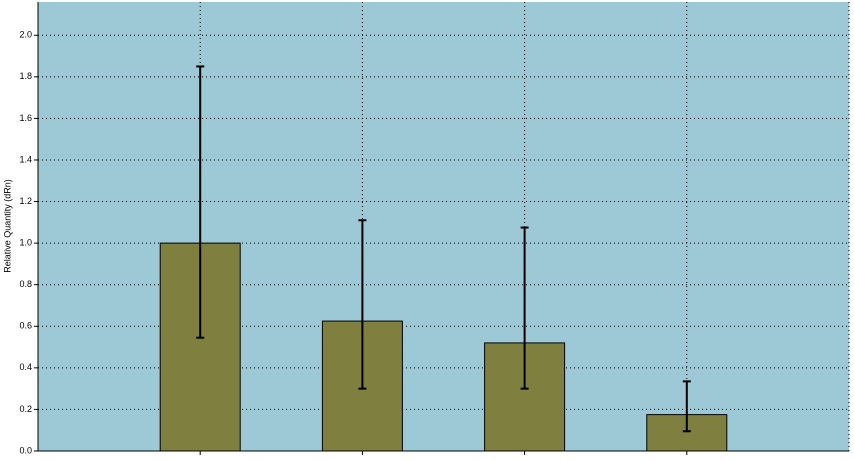 This screenshot has height=460, width=854. Describe the element at coordinates (7, 226) in the screenshot. I see `y-axis-label: Relative Quantity (dRn)` at that location.